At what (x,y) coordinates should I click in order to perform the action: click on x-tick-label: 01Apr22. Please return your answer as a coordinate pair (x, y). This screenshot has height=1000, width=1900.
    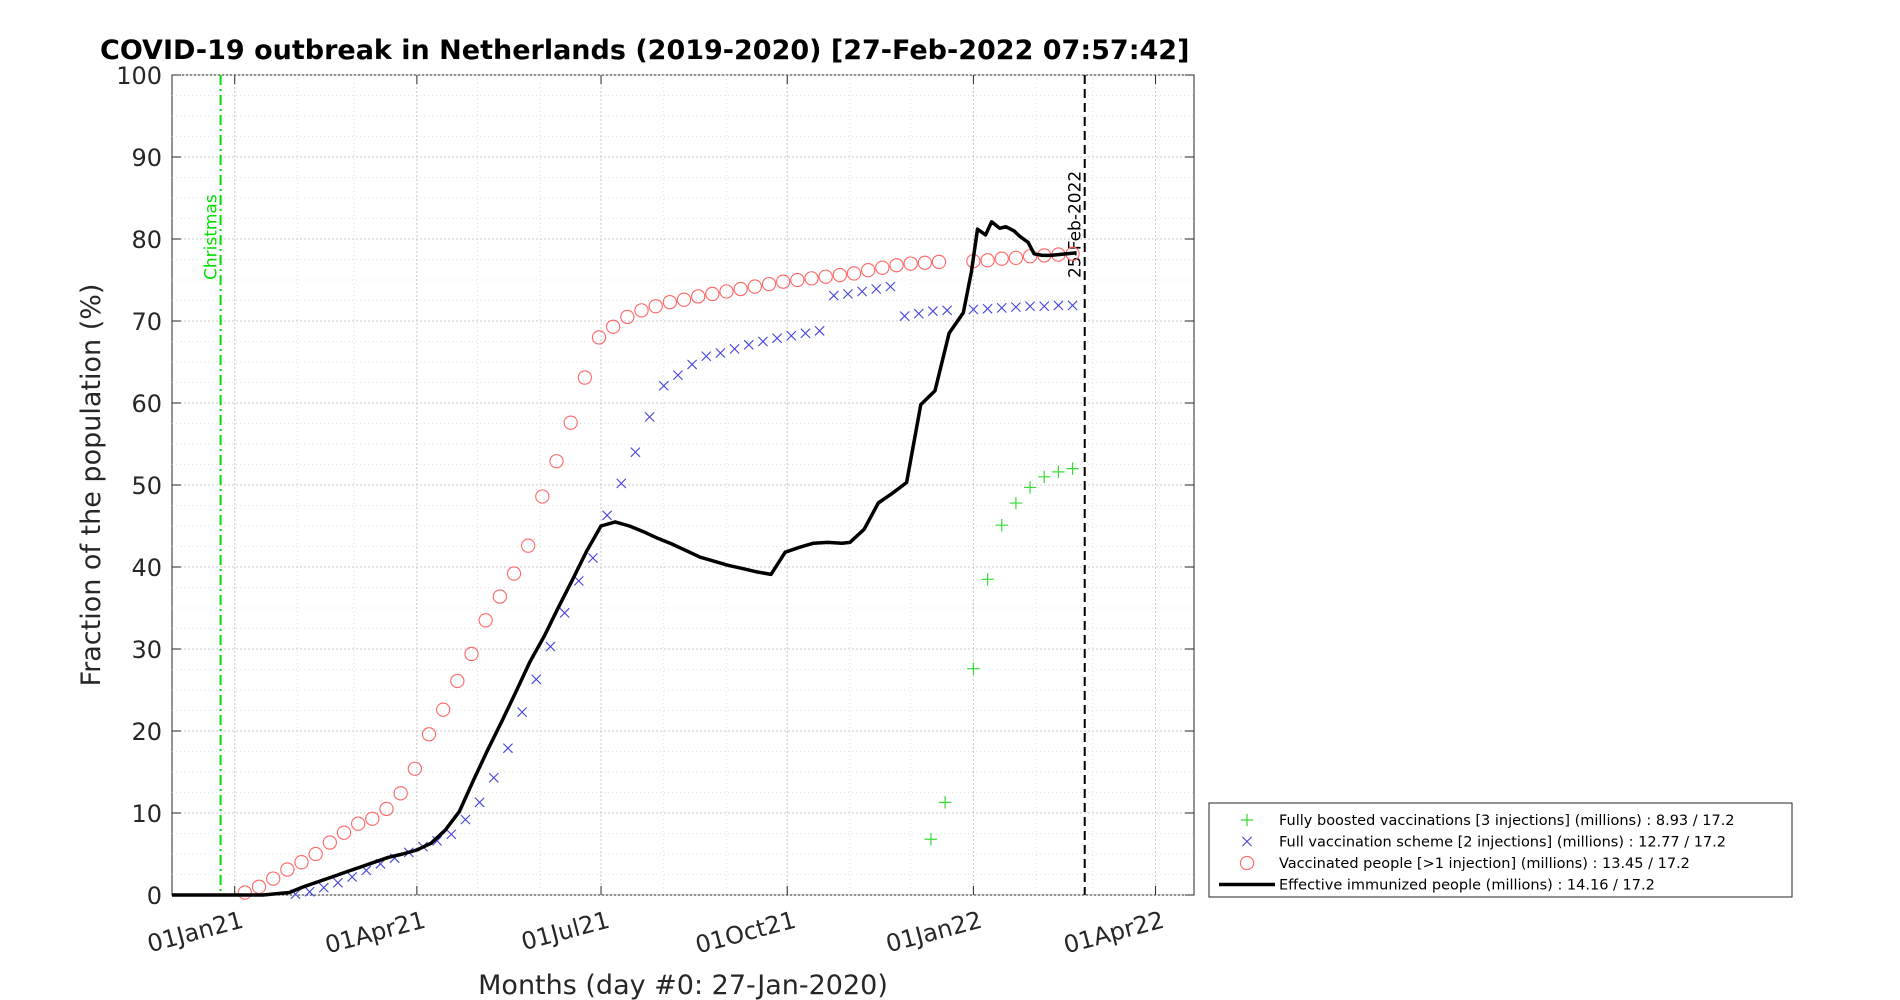
    Looking at the image, I should click on (1114, 933).